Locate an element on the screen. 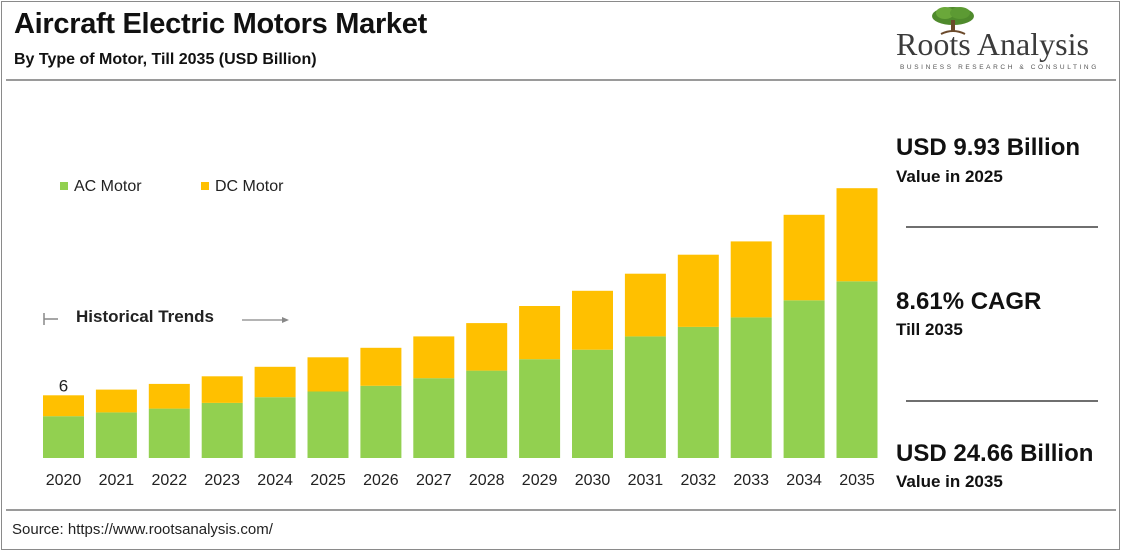  bar-dc-2021 is located at coordinates (116, 401).